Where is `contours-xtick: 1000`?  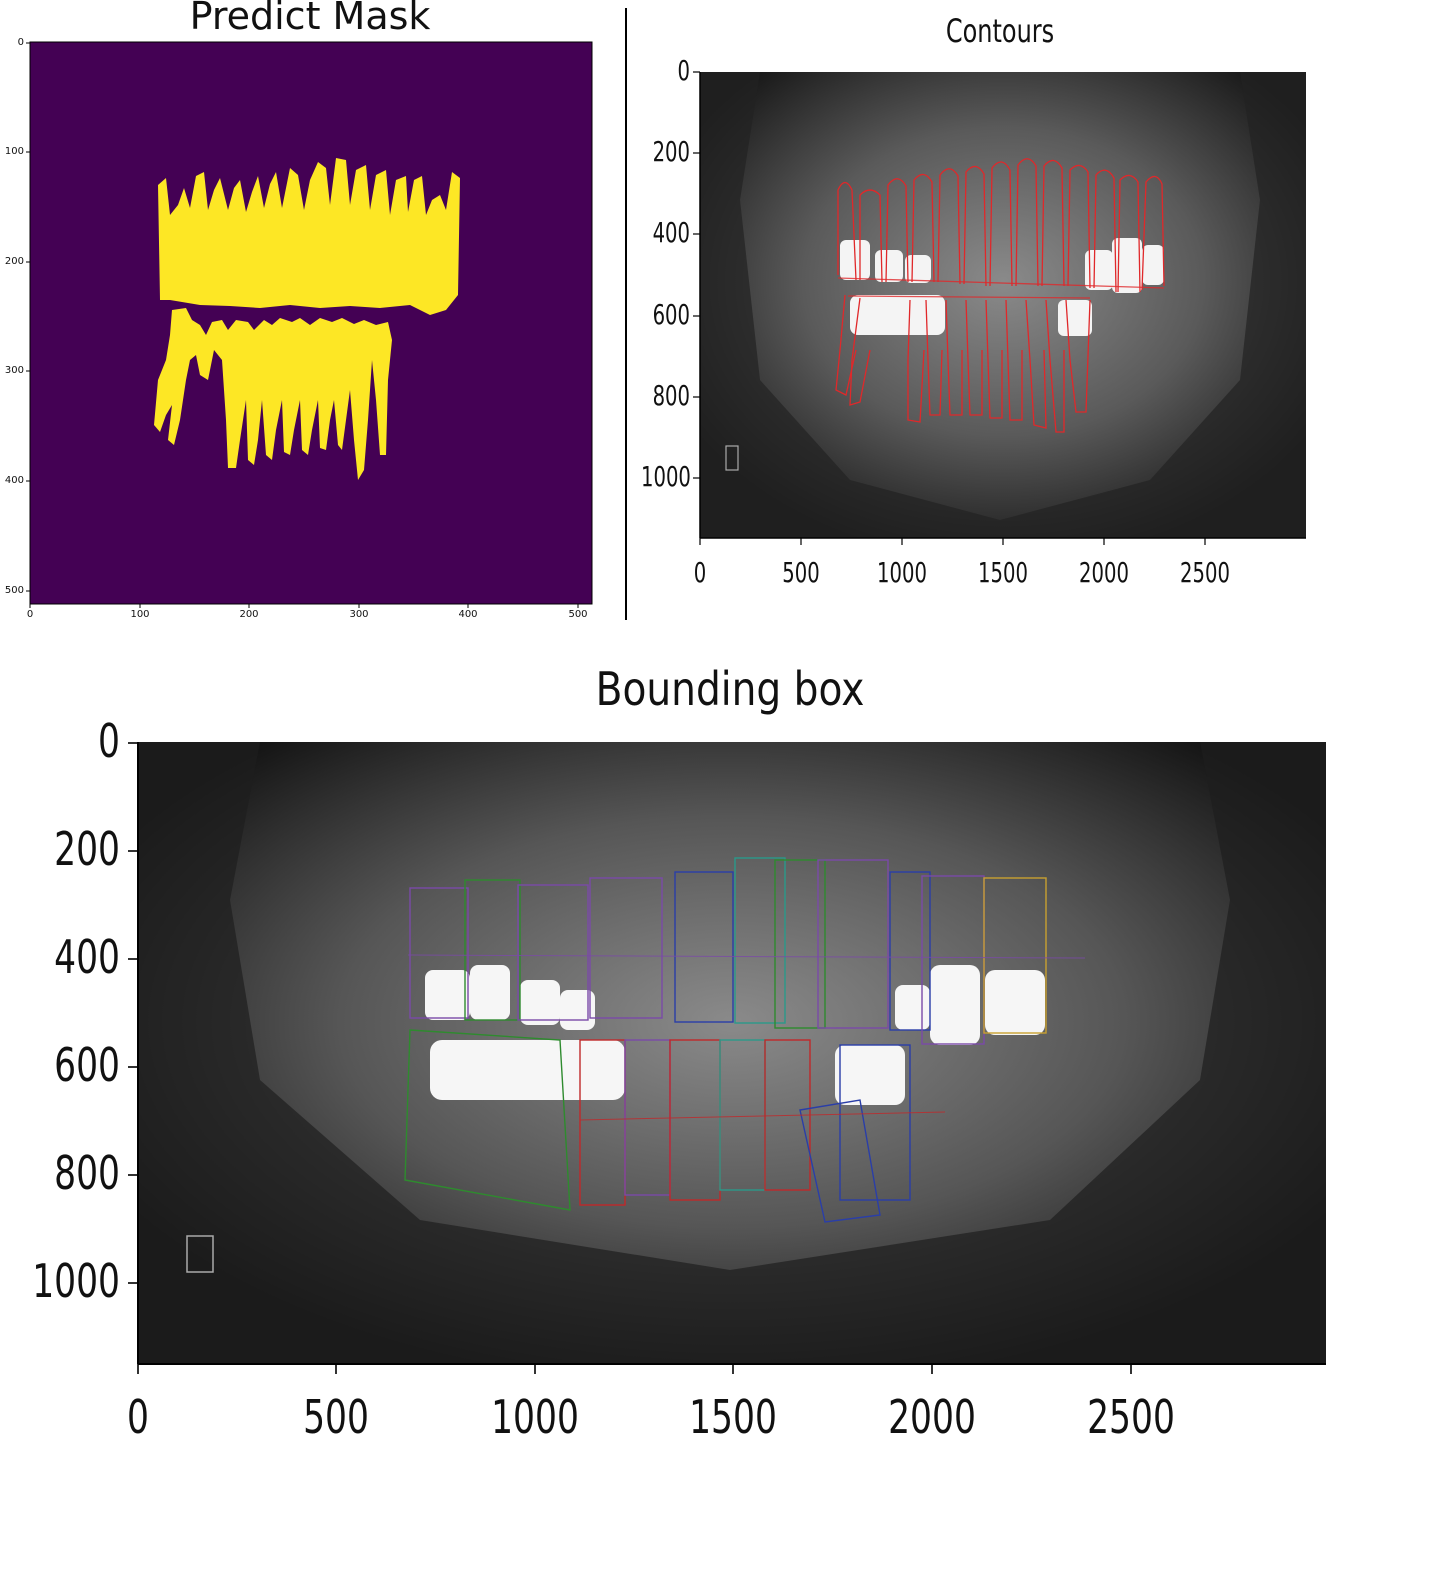
contours-xtick: 1000 is located at coordinates (902, 572).